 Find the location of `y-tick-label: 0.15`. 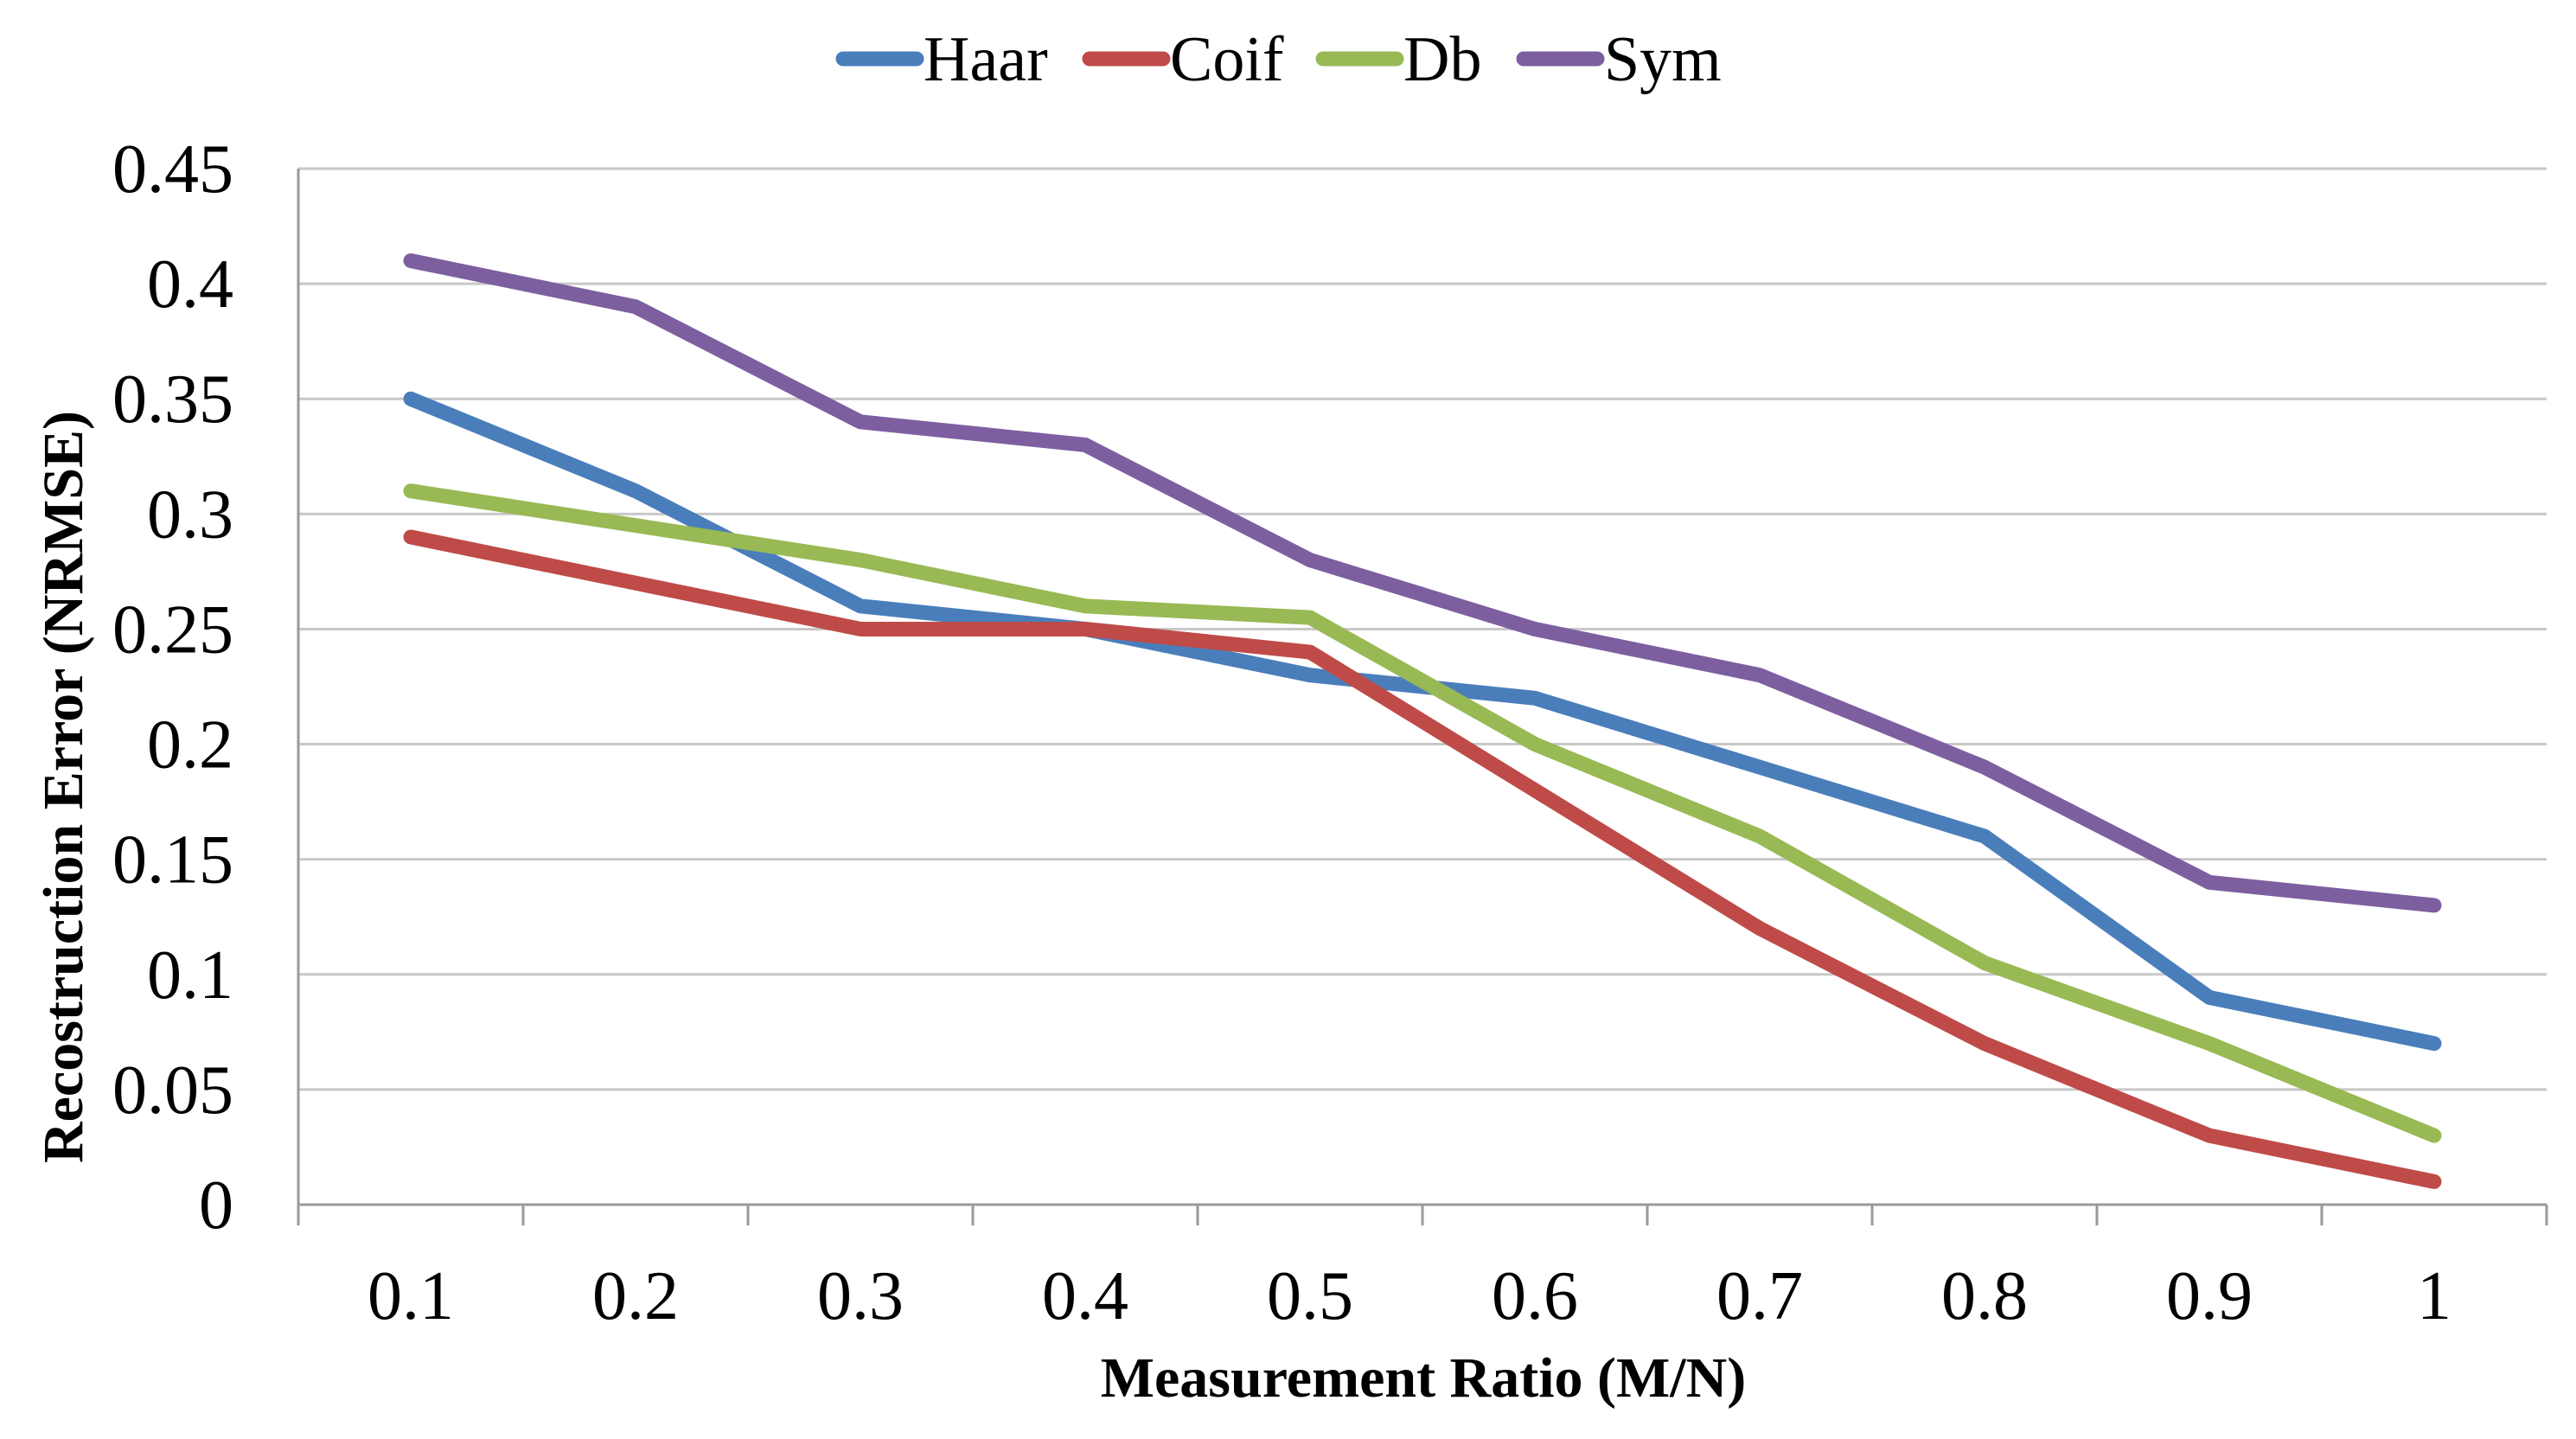

y-tick-label: 0.15 is located at coordinates (172, 860).